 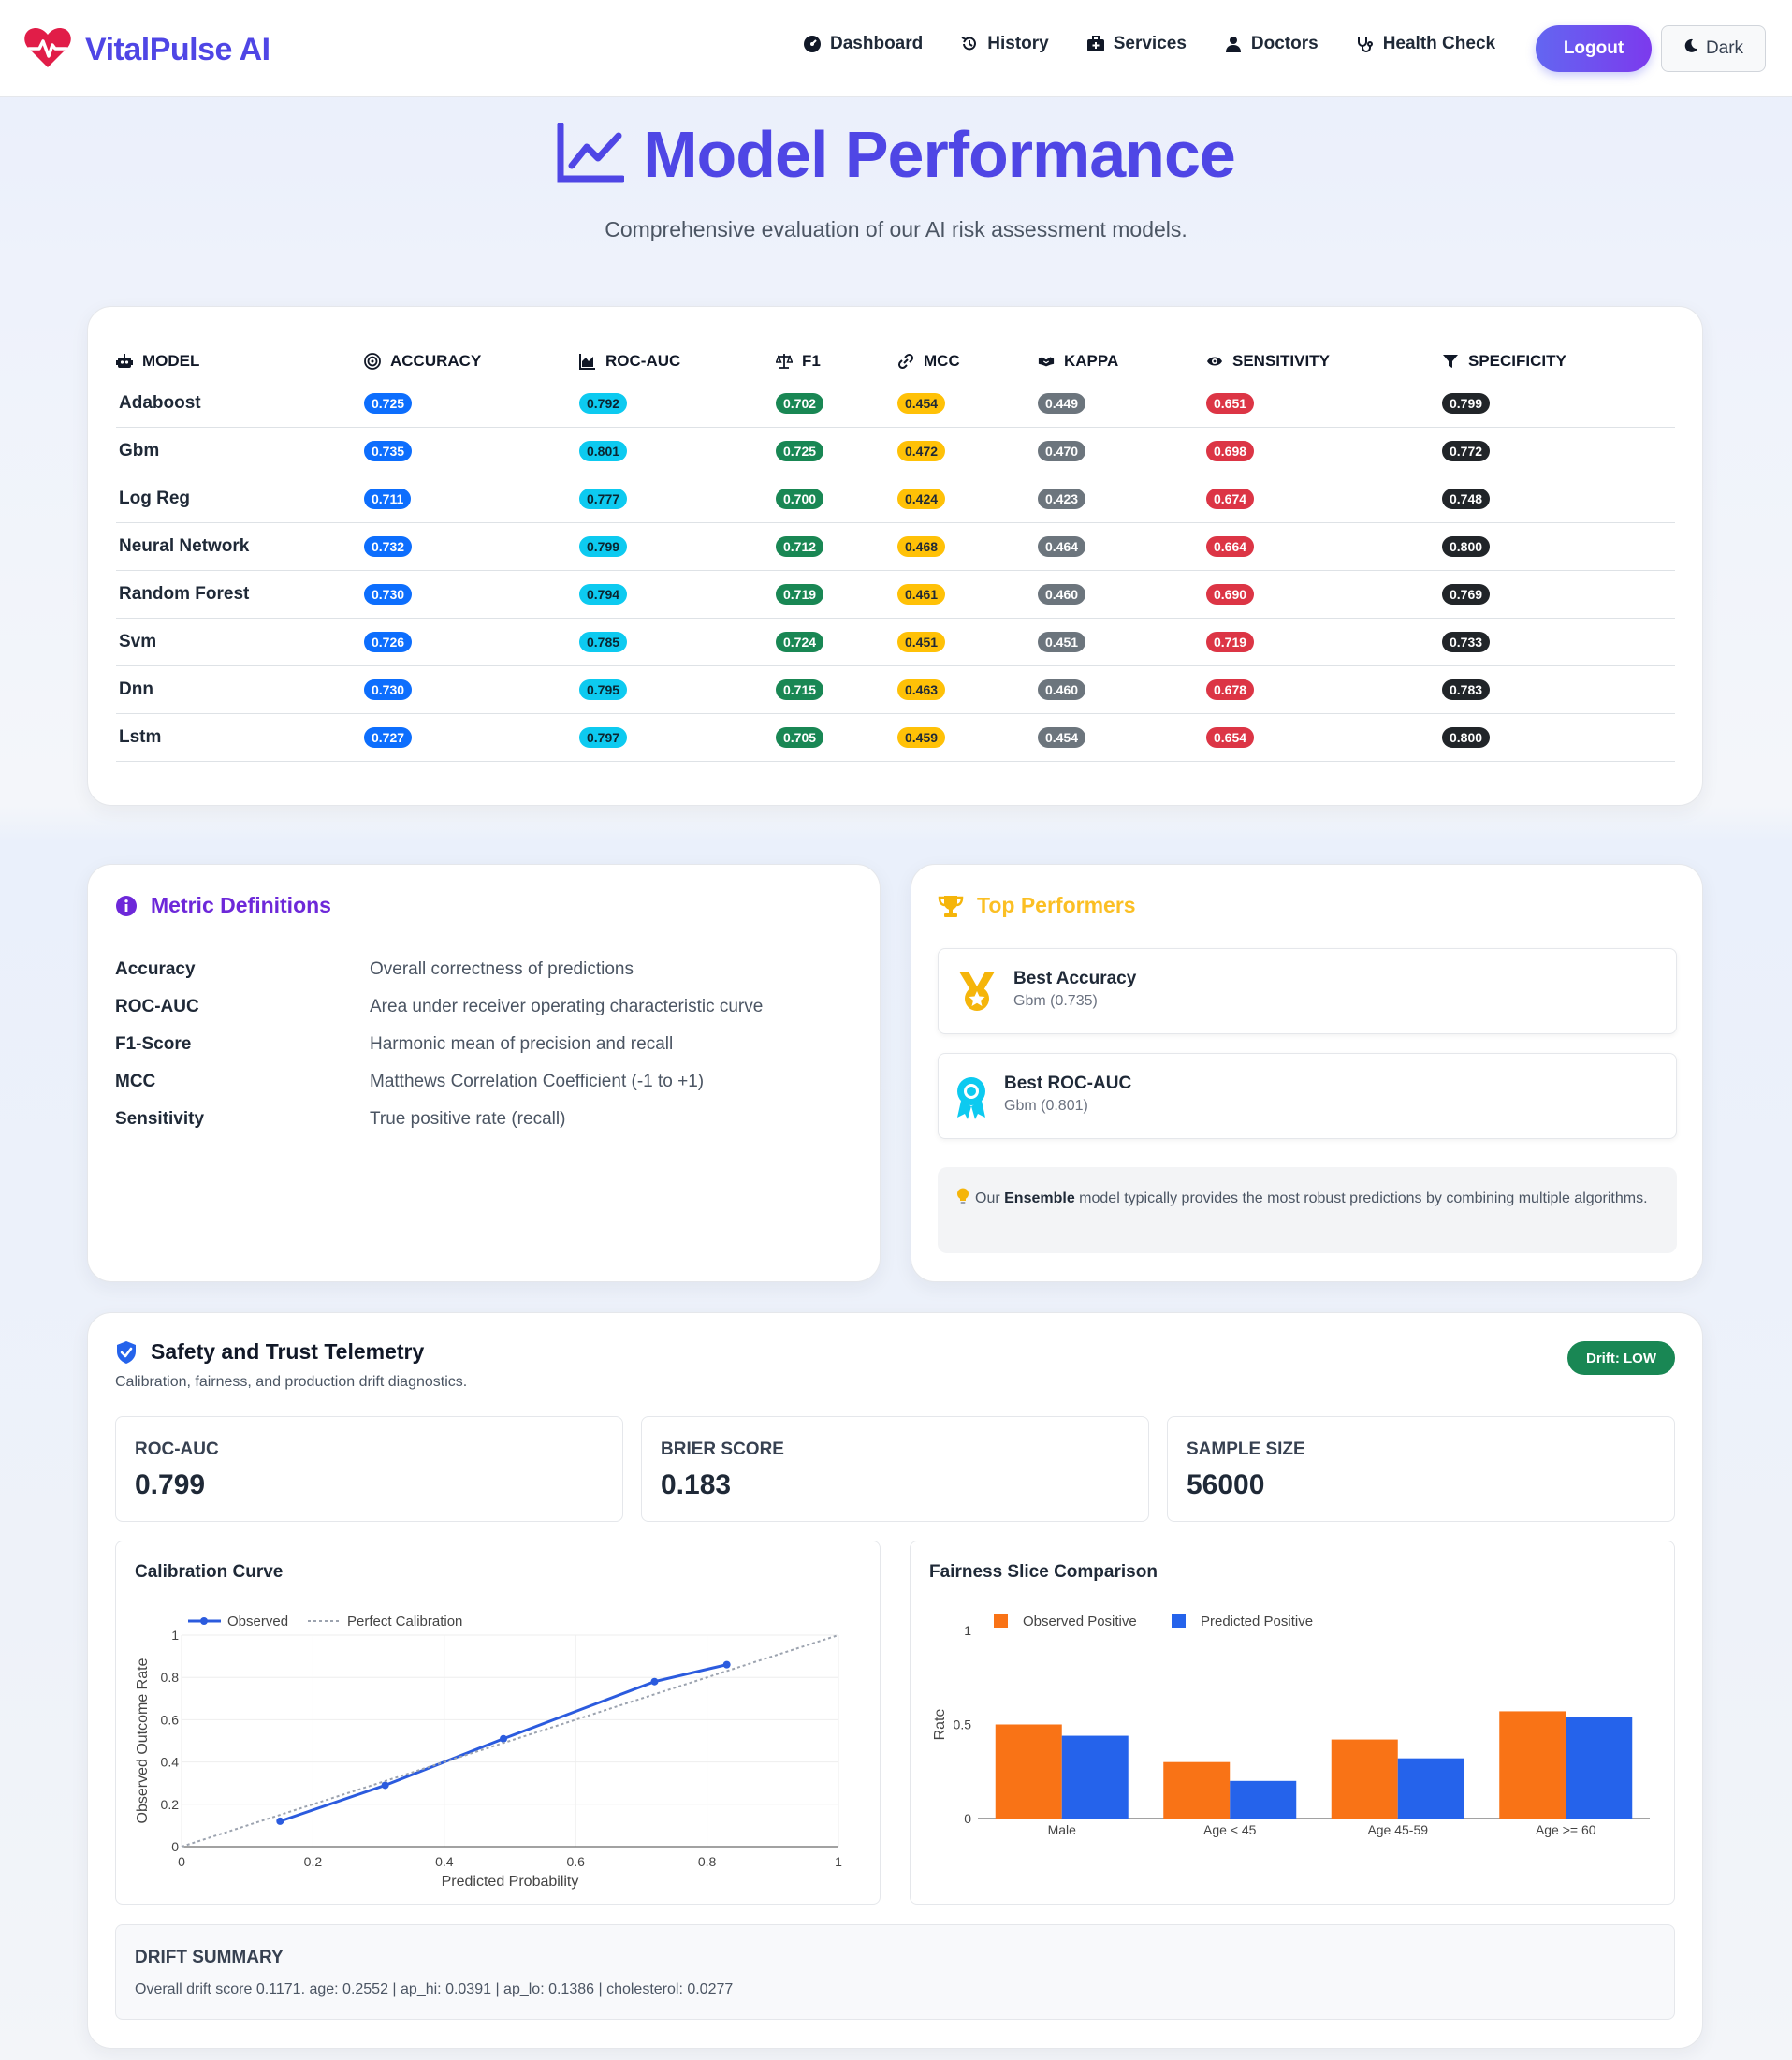 What do you see at coordinates (677, 690) in the screenshot?
I see `metric-cell: 0.795` at bounding box center [677, 690].